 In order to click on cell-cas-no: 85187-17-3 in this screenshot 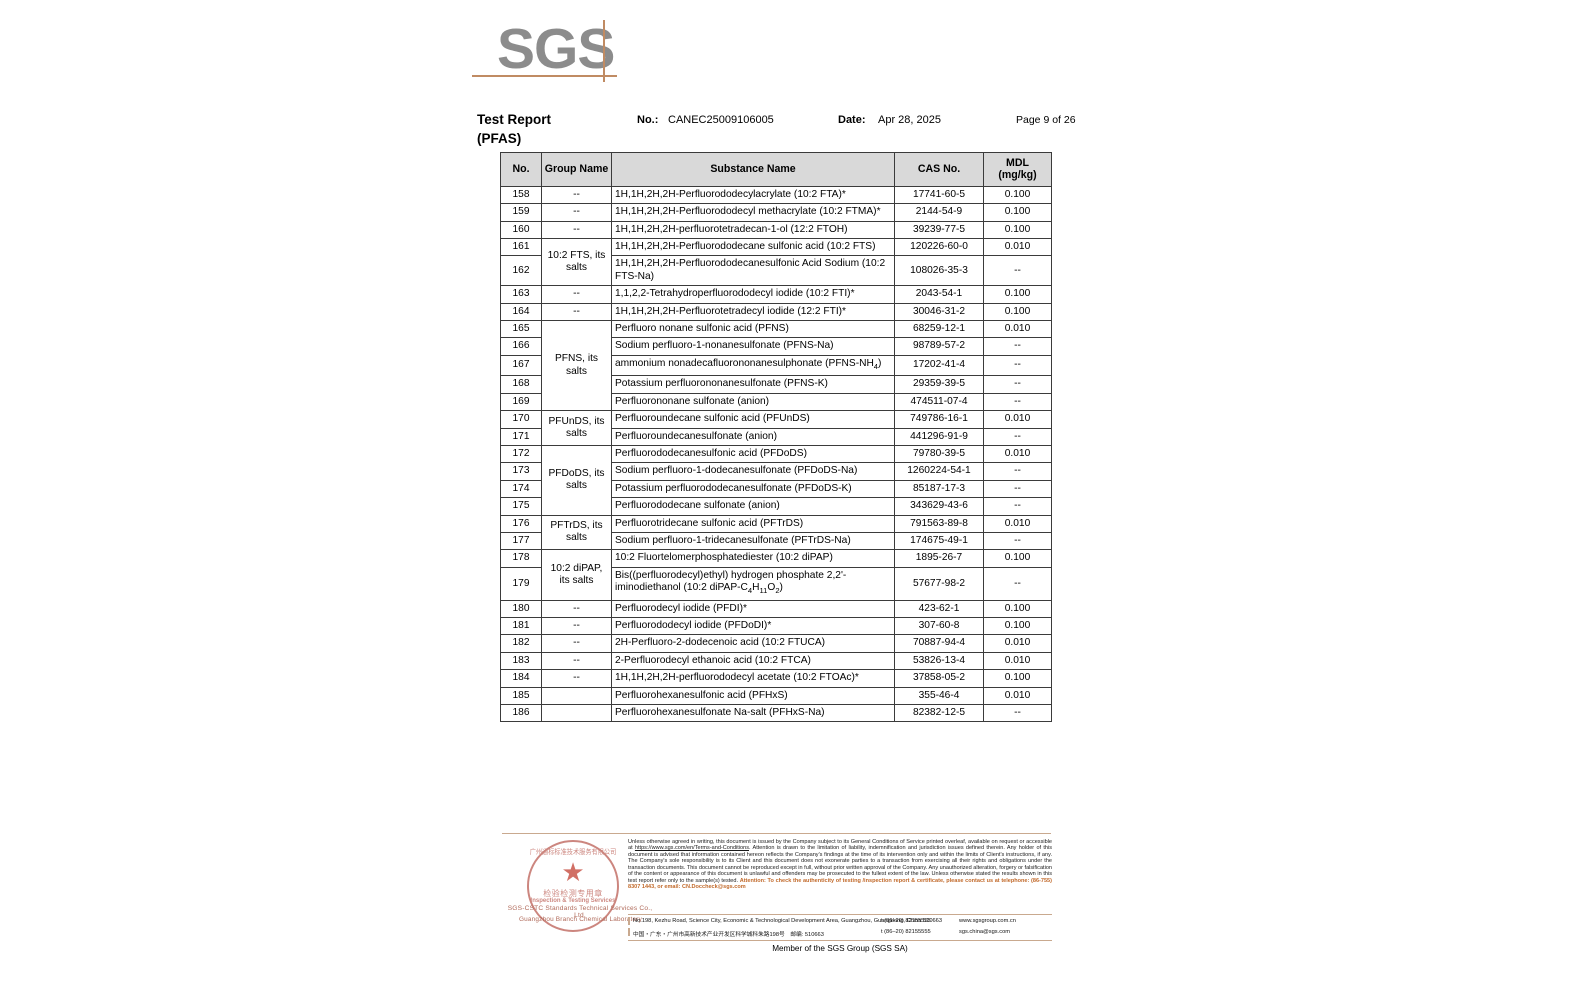, I will do `click(939, 489)`.